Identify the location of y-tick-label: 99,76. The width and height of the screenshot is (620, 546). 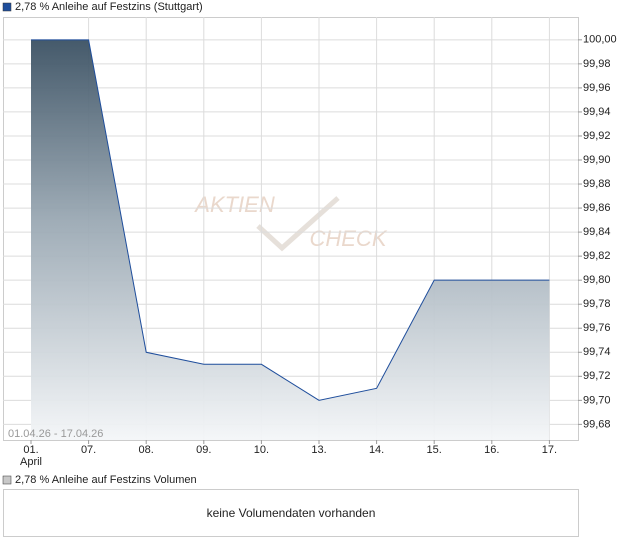
(597, 328).